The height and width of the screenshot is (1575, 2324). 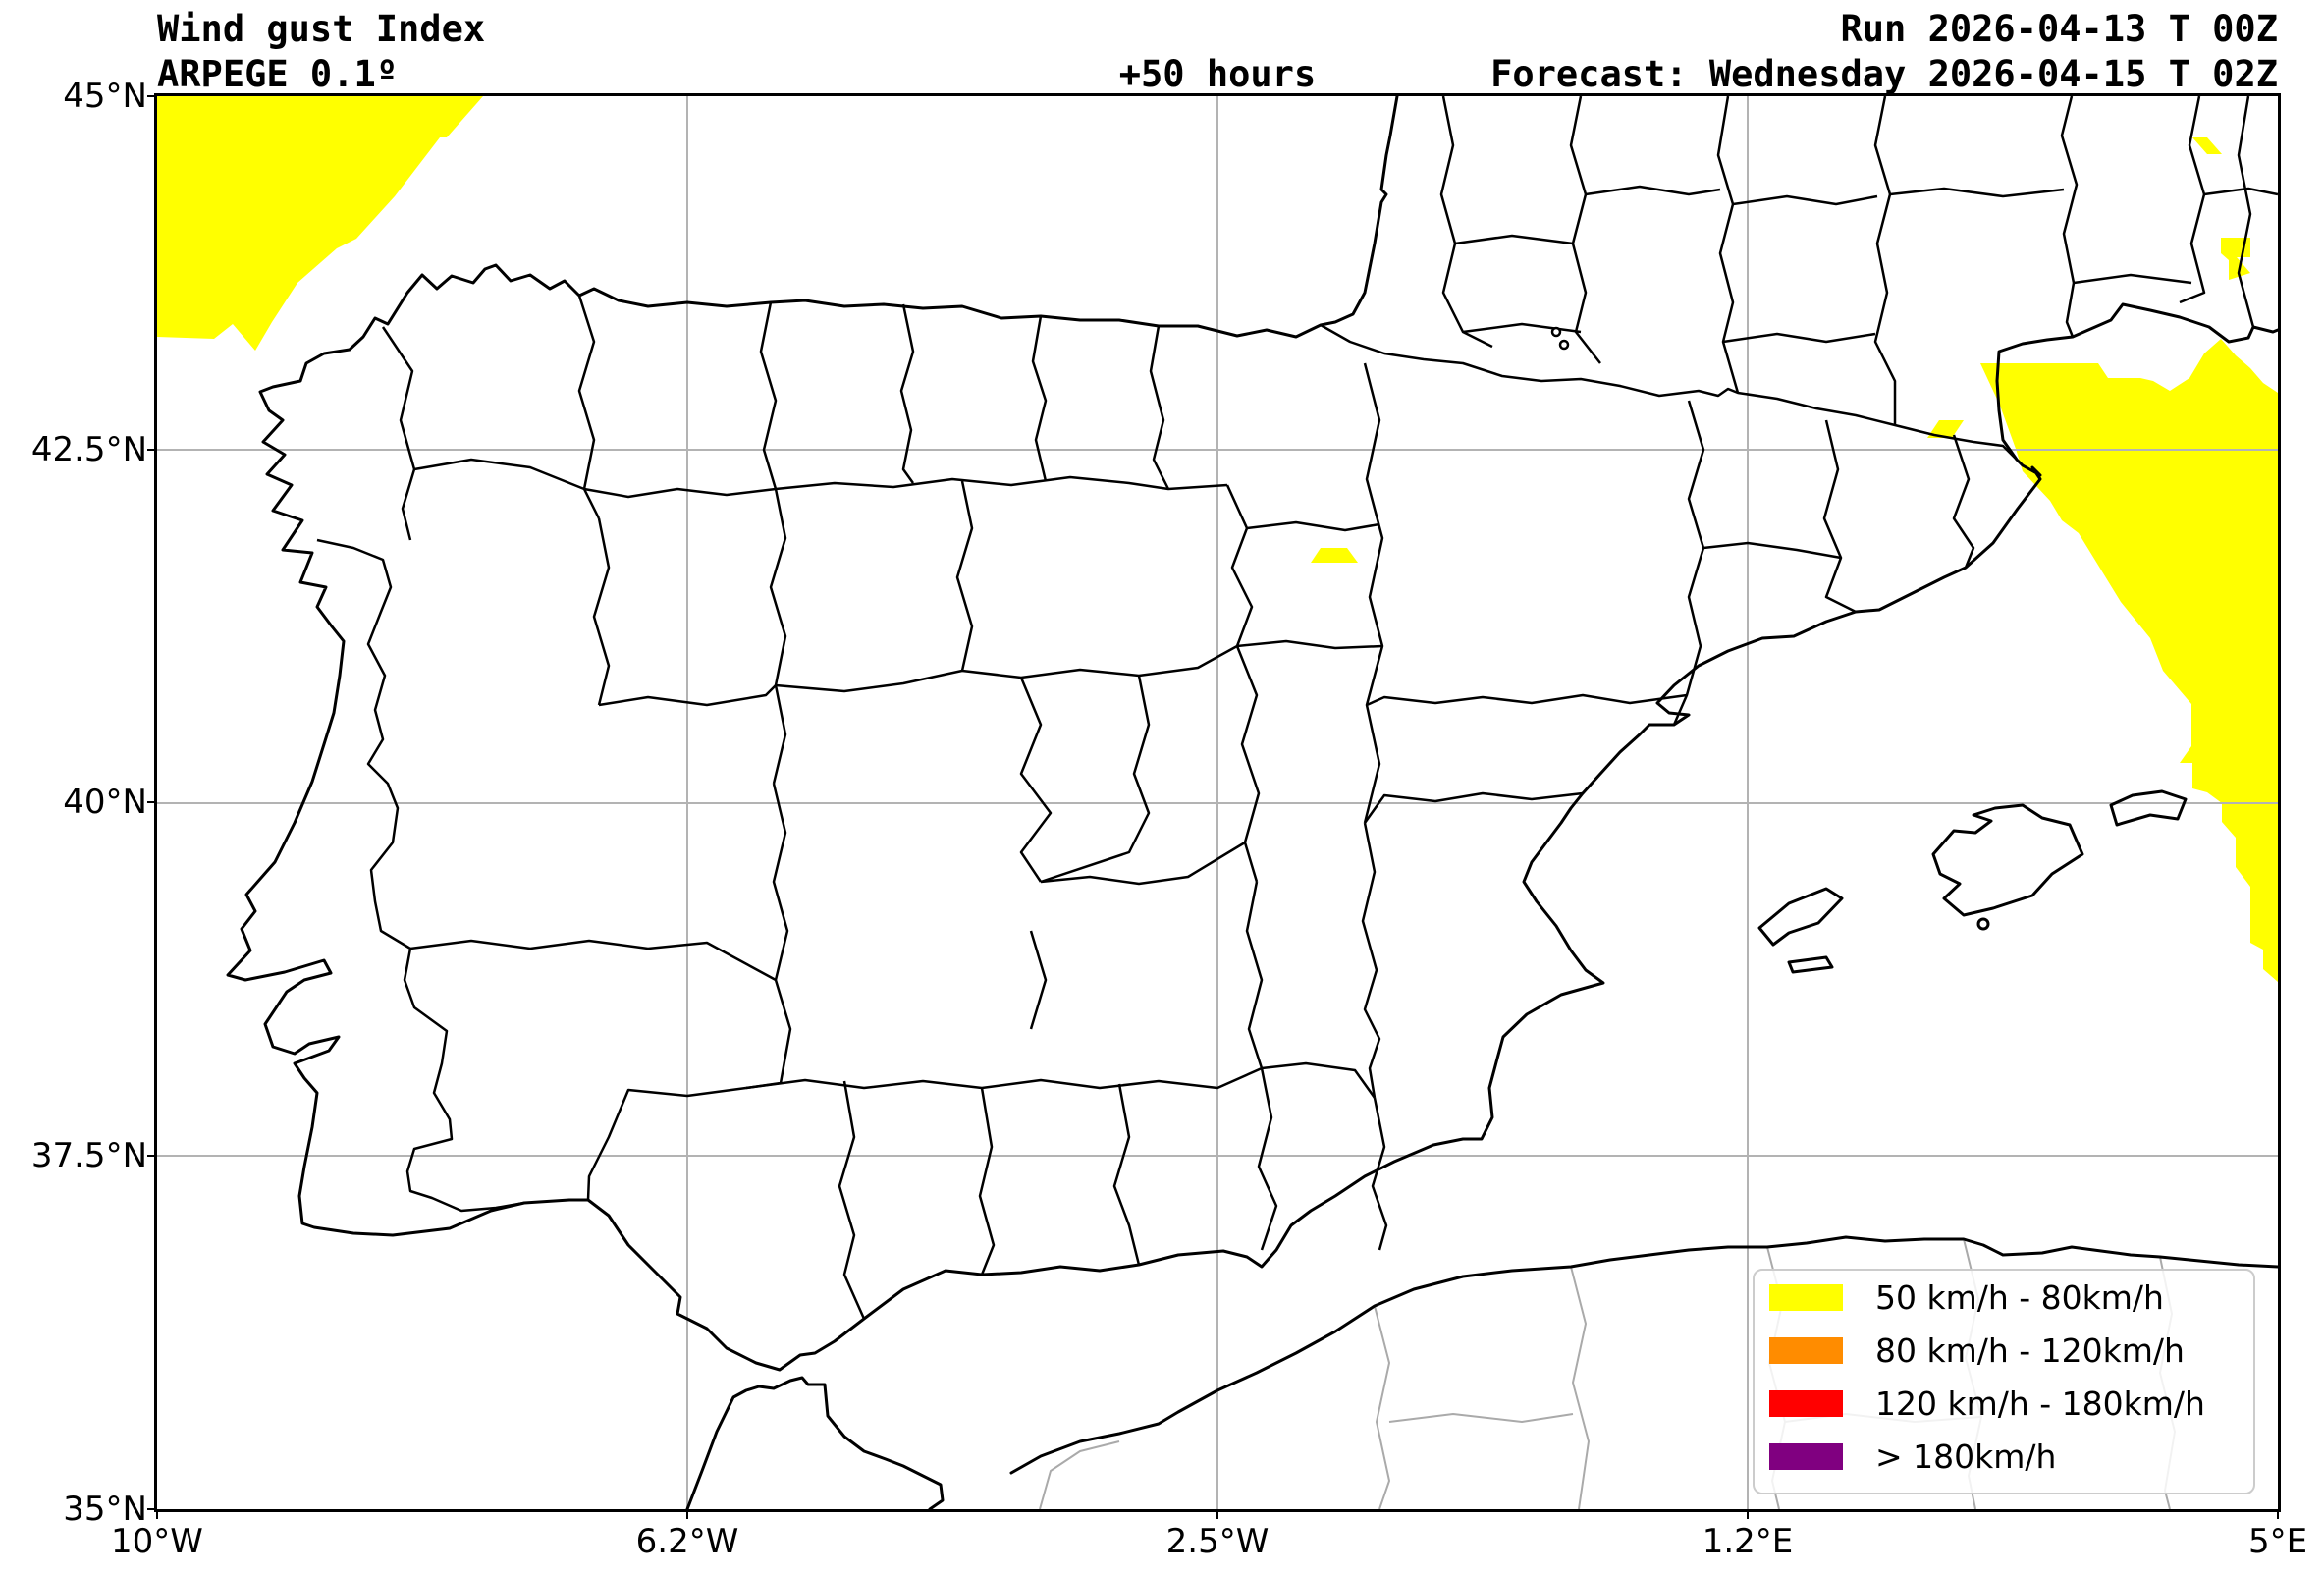 I want to click on map-title: Wind gust Index, so click(x=321, y=29).